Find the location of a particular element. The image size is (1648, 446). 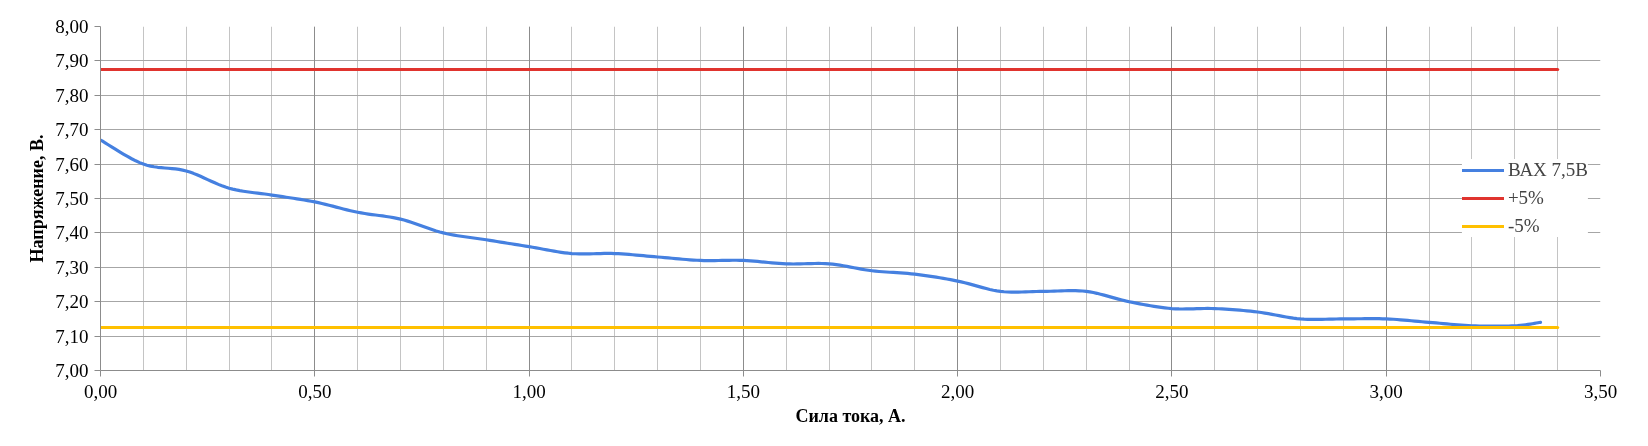

x-tick-label: 1,00 is located at coordinates (529, 391).